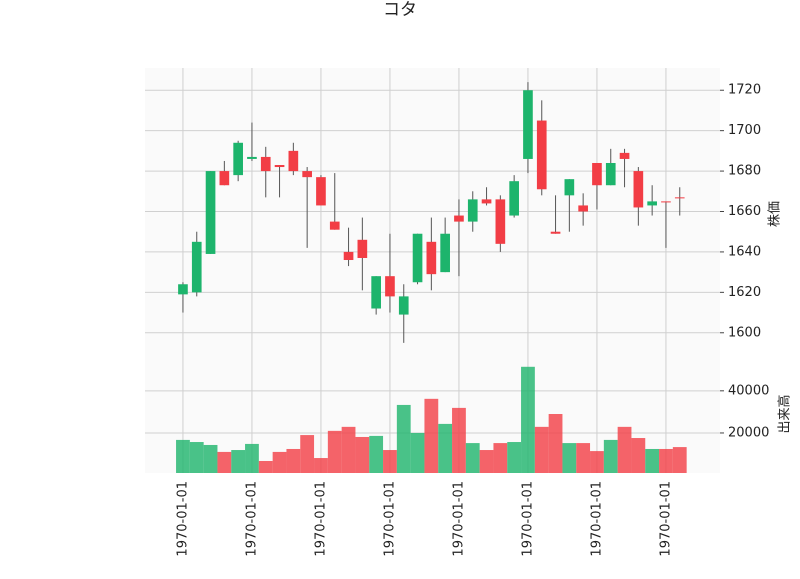 The height and width of the screenshot is (579, 800). Describe the element at coordinates (785, 413) in the screenshot. I see `volume-axis-label: 出来高` at that location.